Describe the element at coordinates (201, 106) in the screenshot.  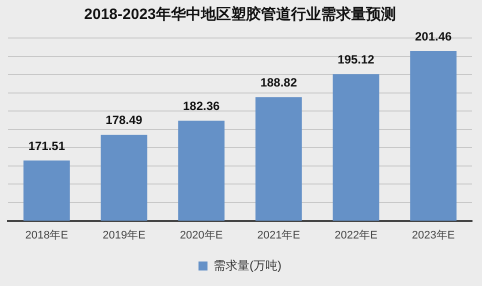
I see `data-label: 182.36` at that location.